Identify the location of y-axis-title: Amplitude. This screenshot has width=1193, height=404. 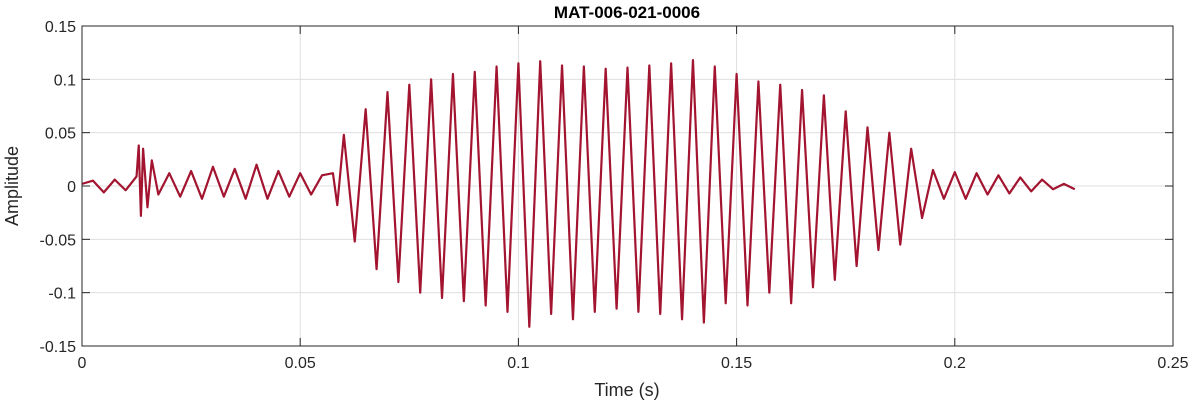
(12, 186).